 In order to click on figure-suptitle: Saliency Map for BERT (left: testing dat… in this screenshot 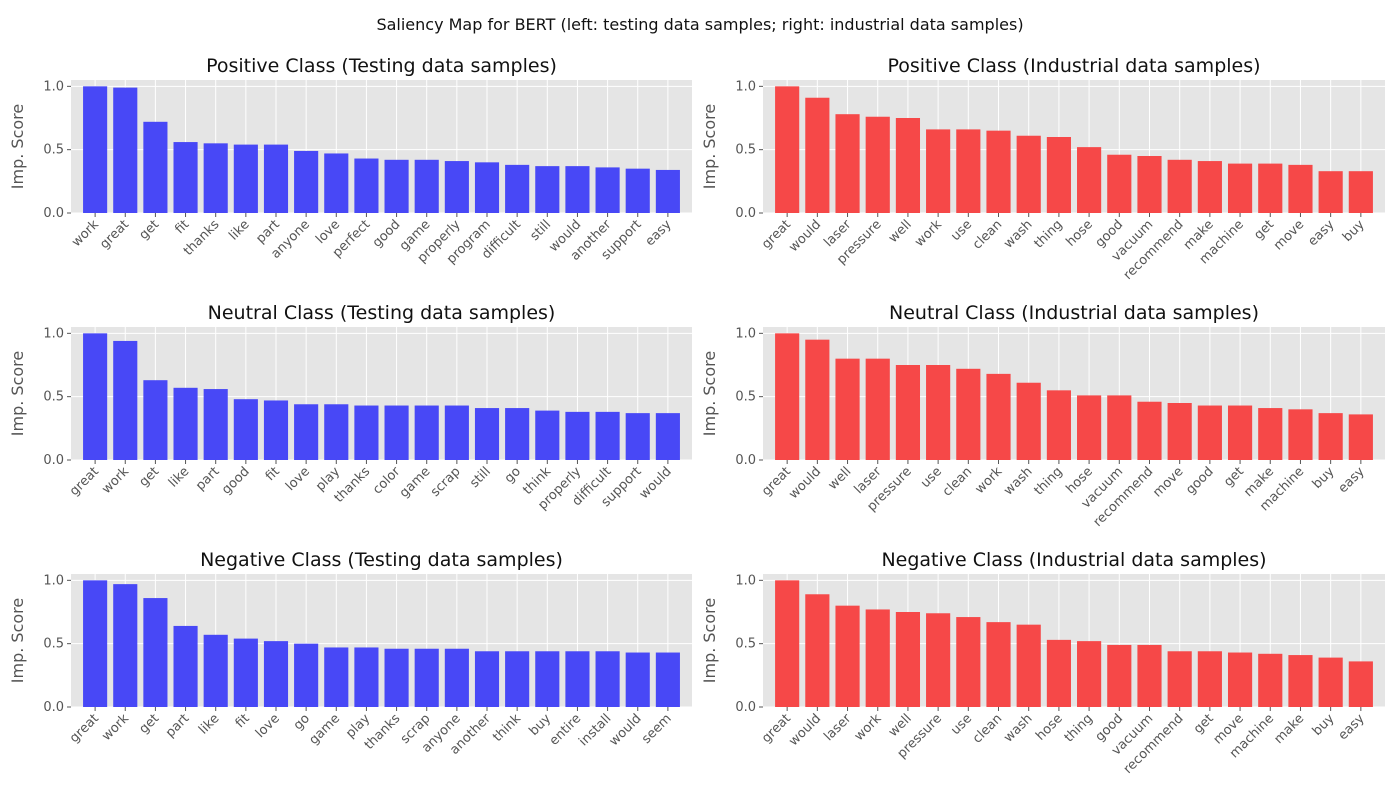, I will do `click(699, 24)`.